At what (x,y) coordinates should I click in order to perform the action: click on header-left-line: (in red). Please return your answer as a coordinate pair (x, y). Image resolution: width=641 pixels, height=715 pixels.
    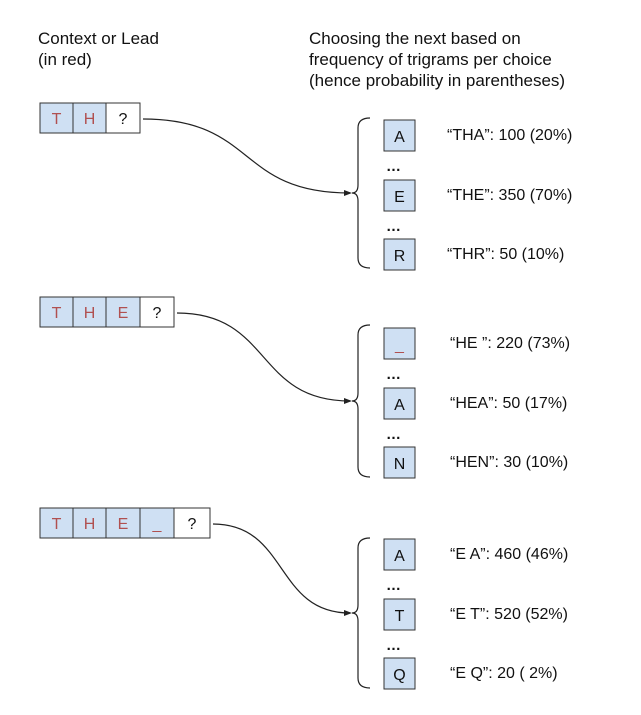
    Looking at the image, I should click on (65, 59).